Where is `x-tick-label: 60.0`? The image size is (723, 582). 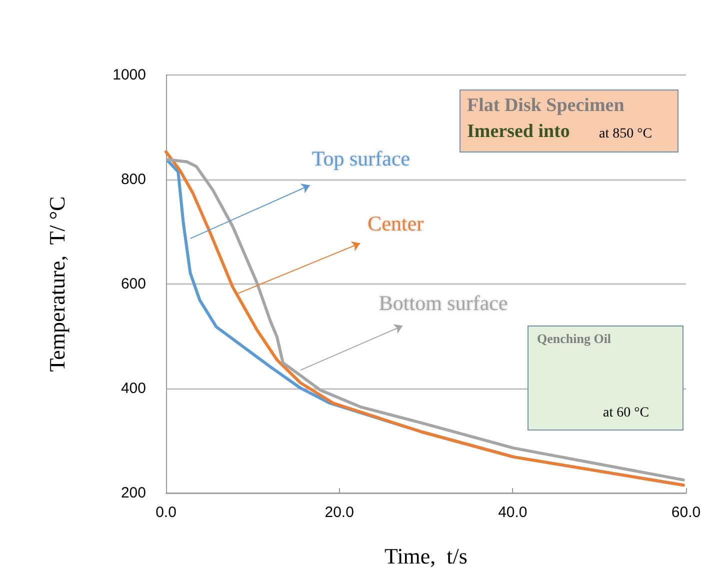 x-tick-label: 60.0 is located at coordinates (686, 512).